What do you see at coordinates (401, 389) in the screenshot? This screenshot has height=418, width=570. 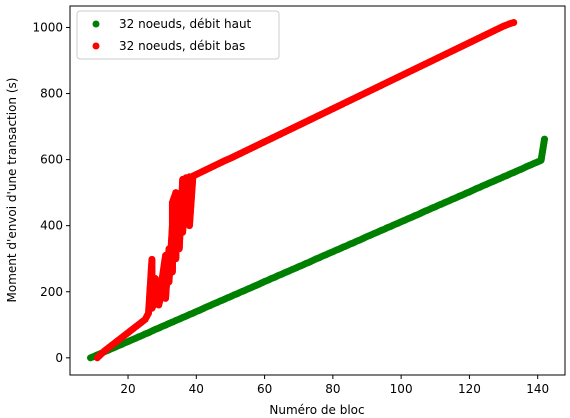 I see `x-tick-label: 100` at bounding box center [401, 389].